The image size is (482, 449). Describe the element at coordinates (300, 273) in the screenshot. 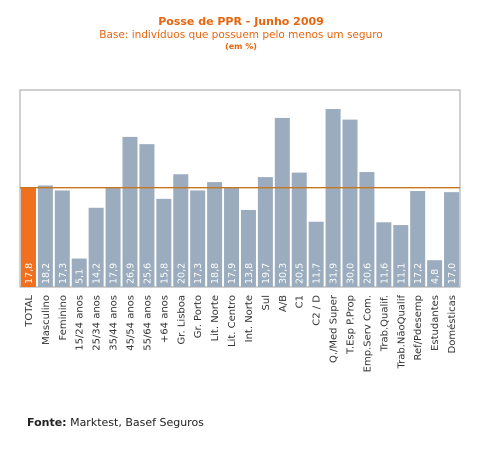

I see `bar-value-label: 20,5` at that location.